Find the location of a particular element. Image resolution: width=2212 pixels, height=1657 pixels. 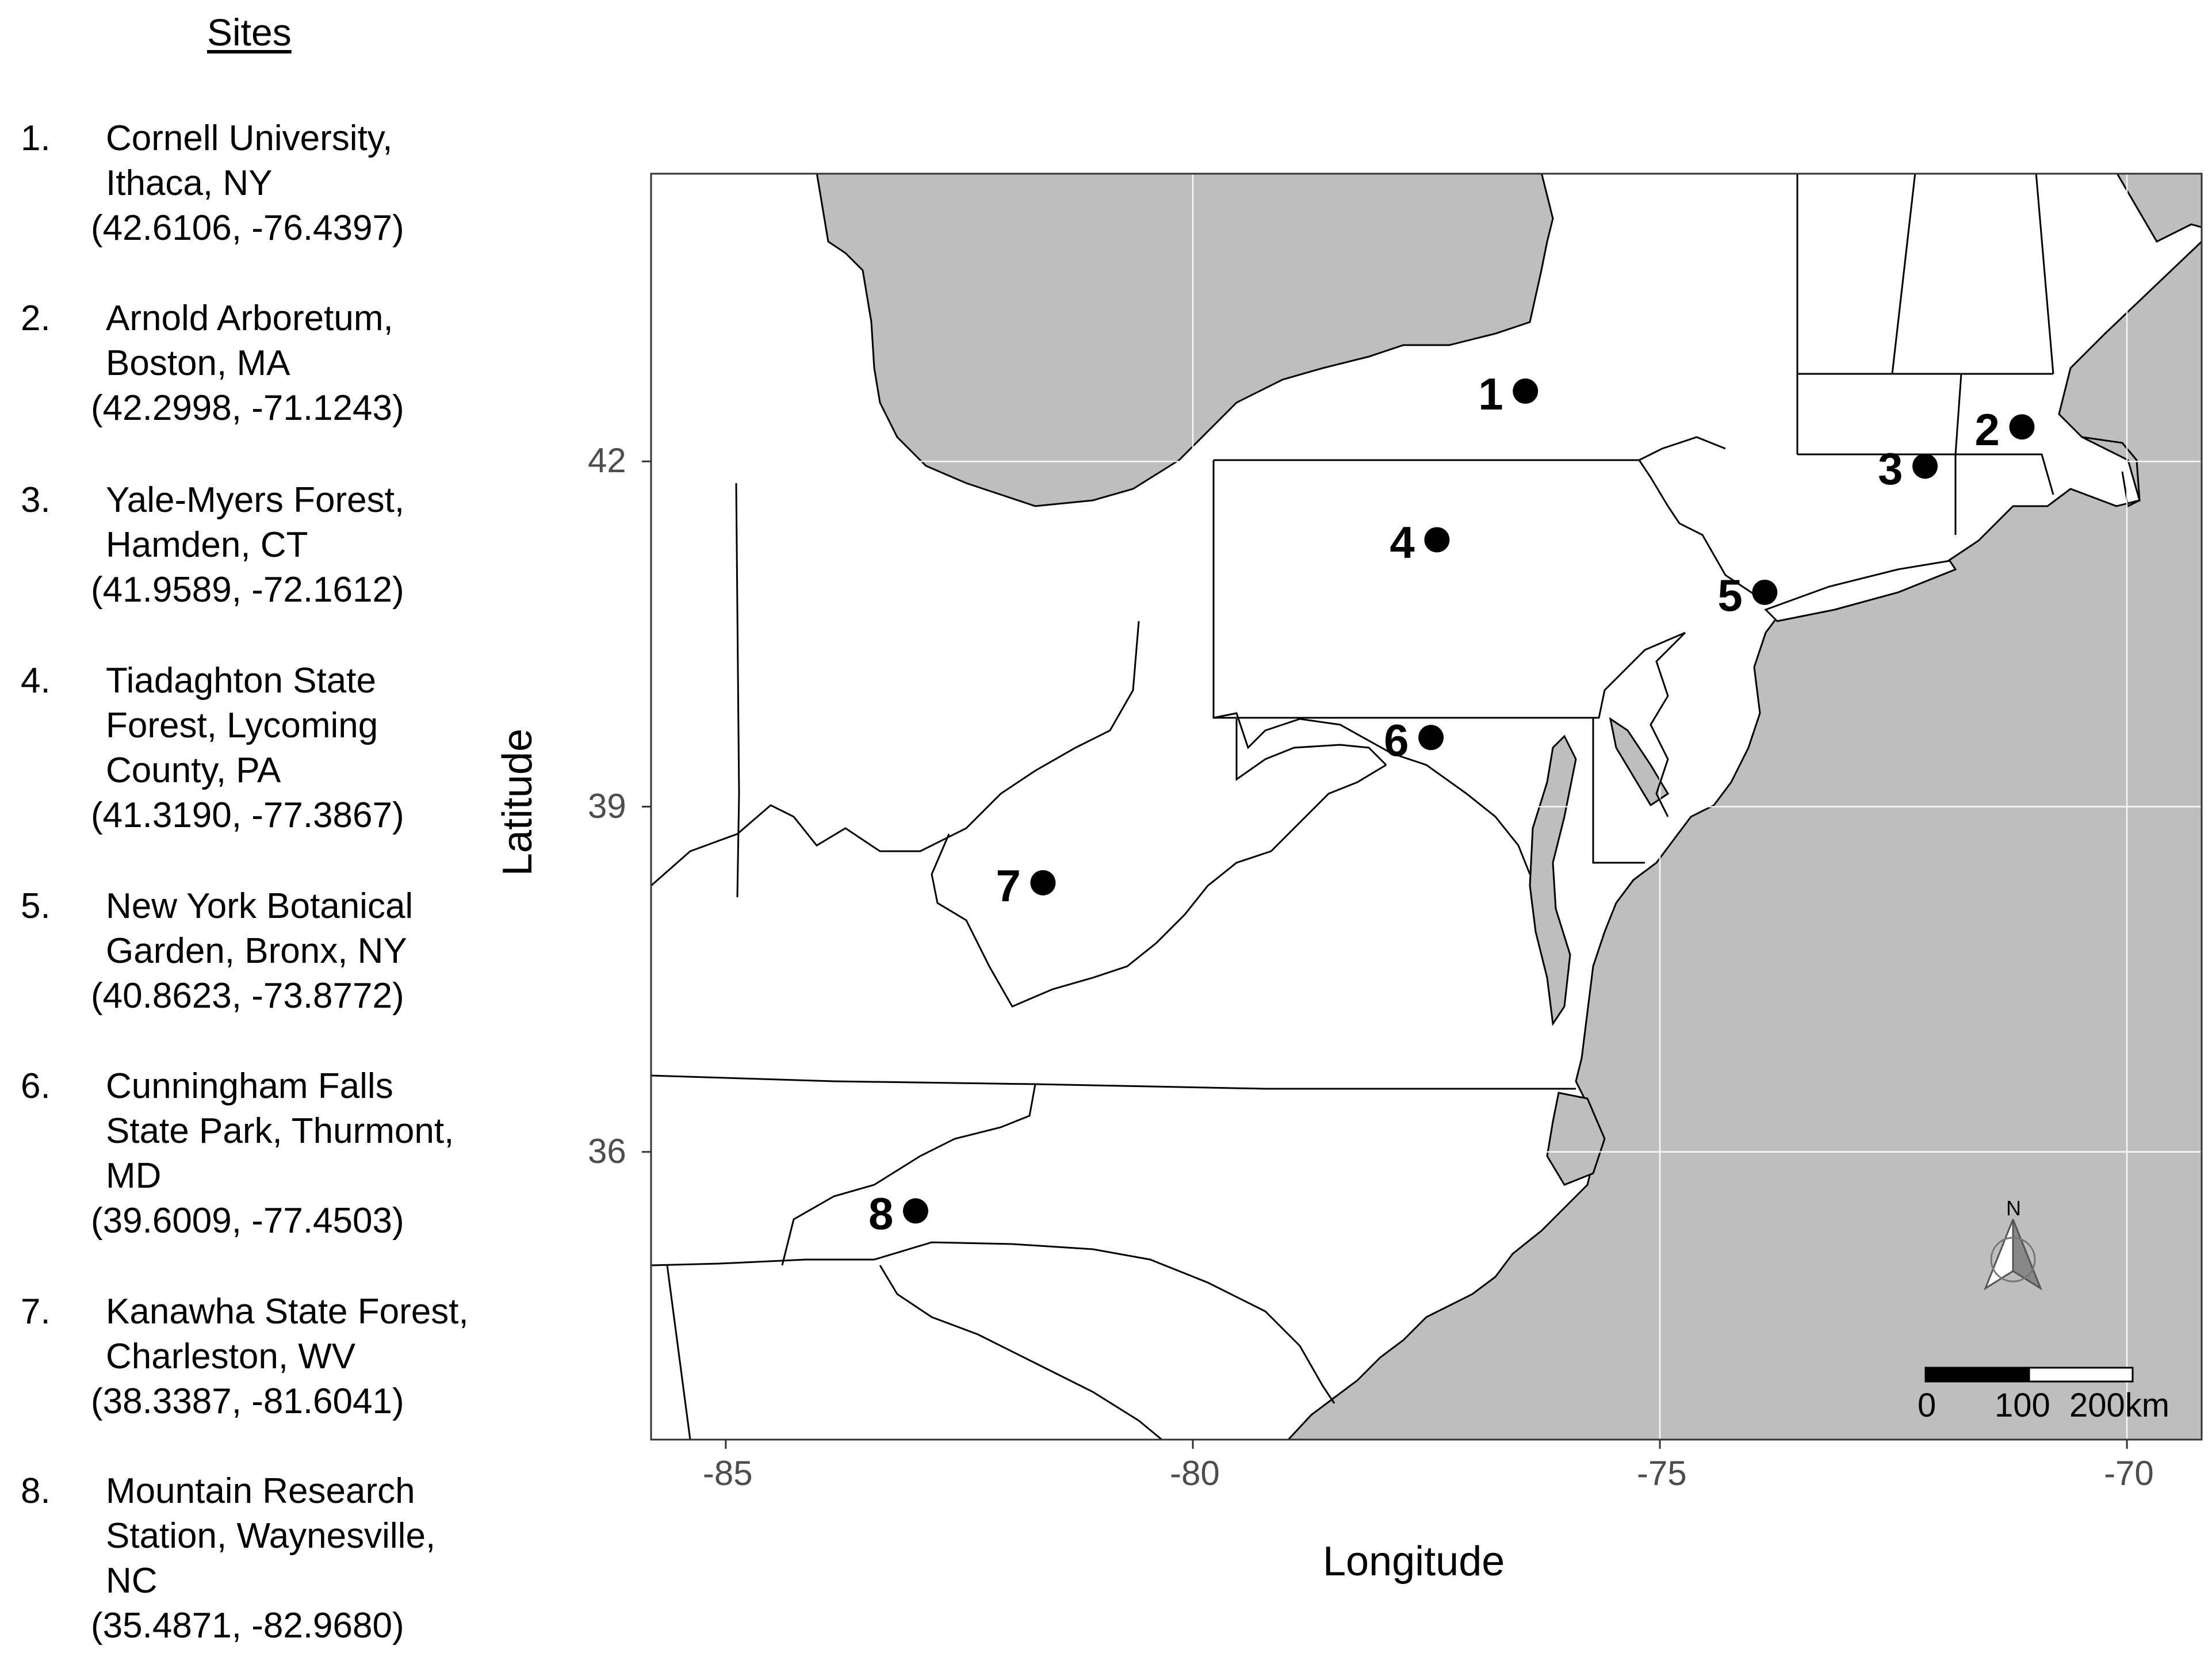

site-name-line: County, PA is located at coordinates (193, 770).